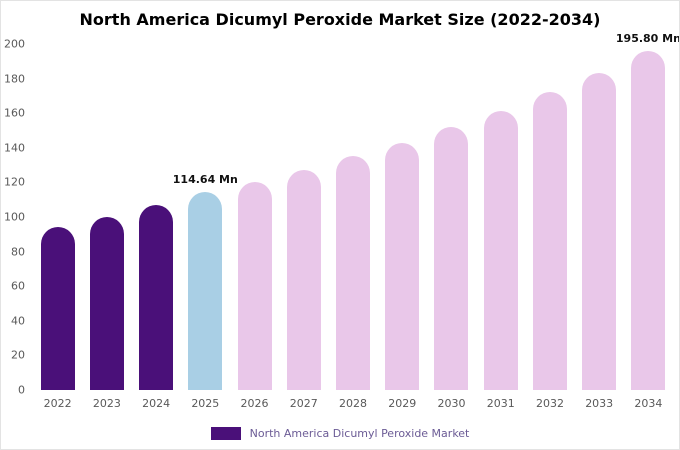 Image resolution: width=680 pixels, height=450 pixels. Describe the element at coordinates (500, 250) in the screenshot. I see `bar-2031` at that location.